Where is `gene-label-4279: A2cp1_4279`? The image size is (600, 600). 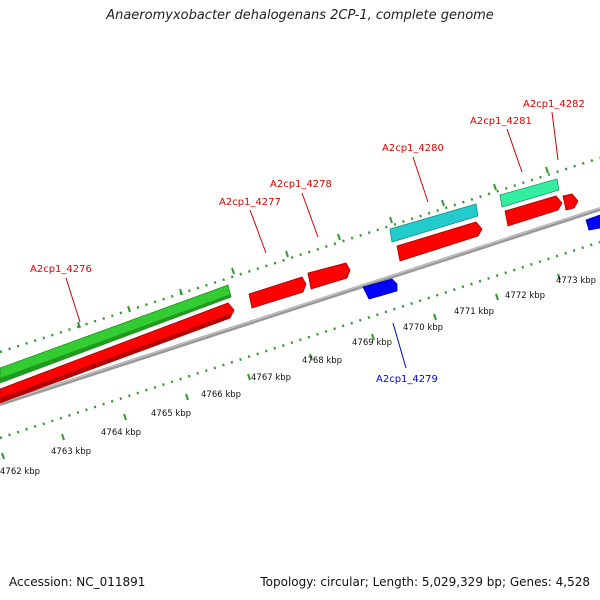
gene-label-4279: A2cp1_4279 is located at coordinates (407, 379).